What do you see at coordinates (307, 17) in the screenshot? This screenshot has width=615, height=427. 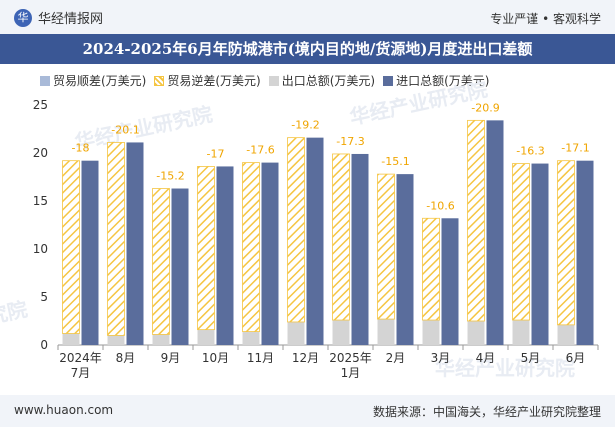 I see `header-bar: 华 华经情报网 专业严谨 • 客观科学` at bounding box center [307, 17].